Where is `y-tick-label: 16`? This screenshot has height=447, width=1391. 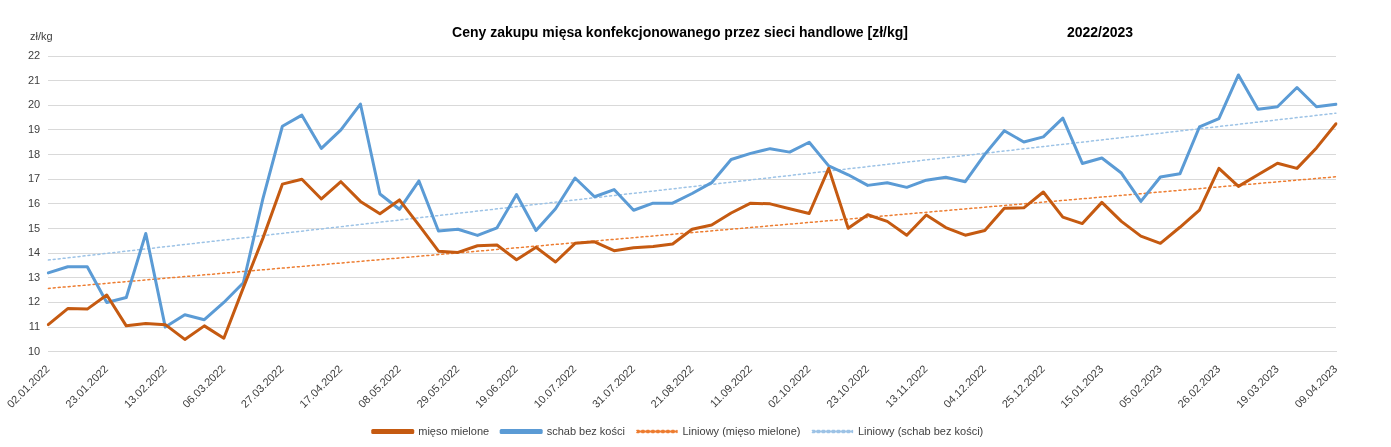
y-tick-label: 16 is located at coordinates (34, 202).